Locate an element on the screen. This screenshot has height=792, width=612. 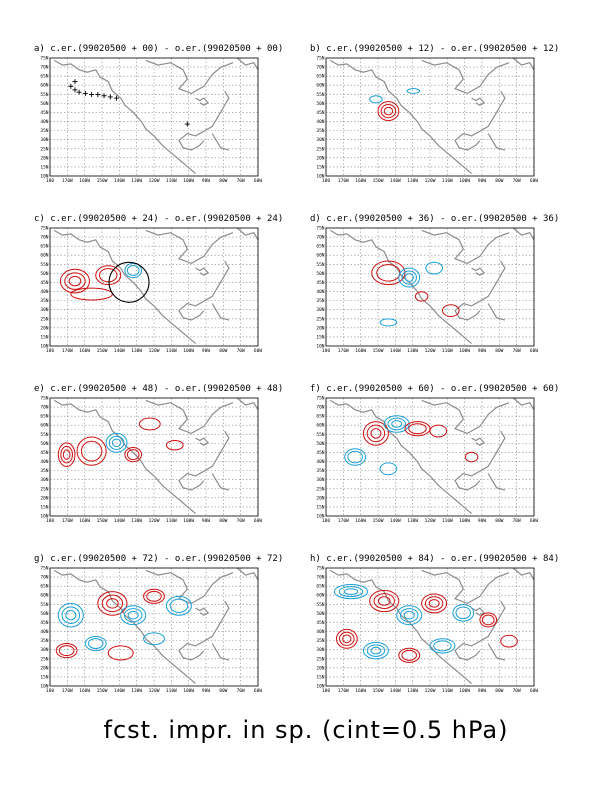
lon-label: 120W is located at coordinates (430, 351).